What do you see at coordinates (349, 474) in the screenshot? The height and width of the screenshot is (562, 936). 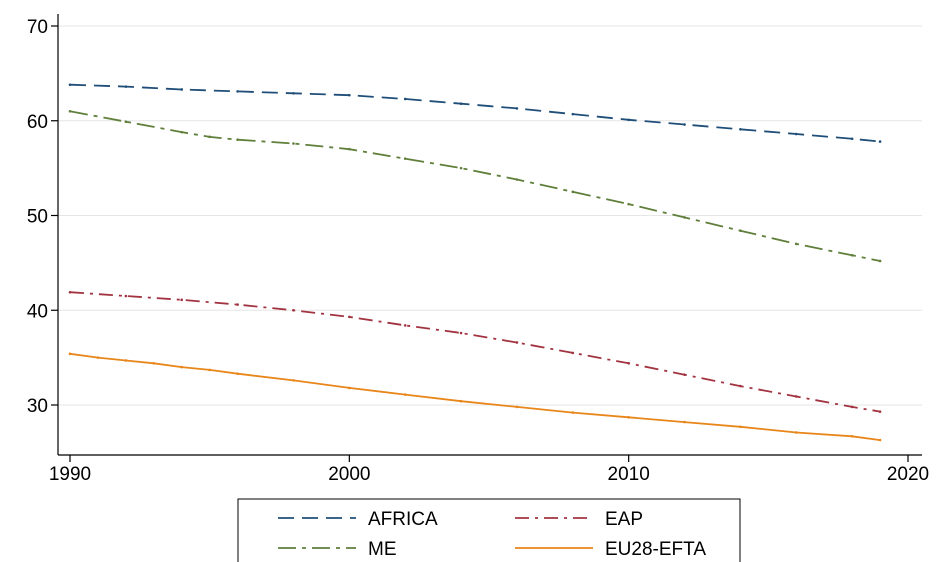 I see `x-tick-label-2000: 2000` at bounding box center [349, 474].